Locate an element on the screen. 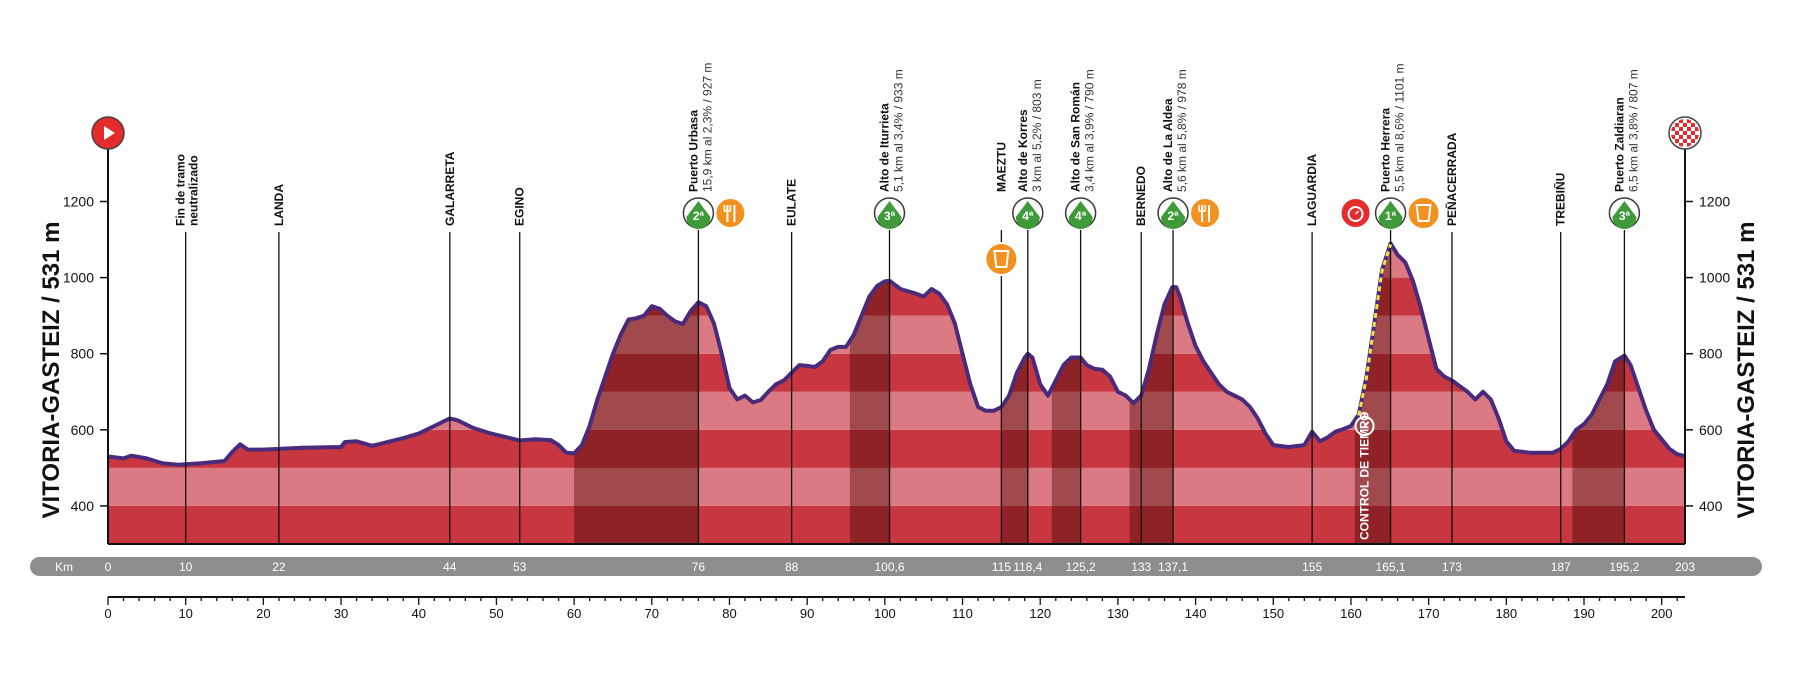  km-mark-label: 115 is located at coordinates (1001, 567).